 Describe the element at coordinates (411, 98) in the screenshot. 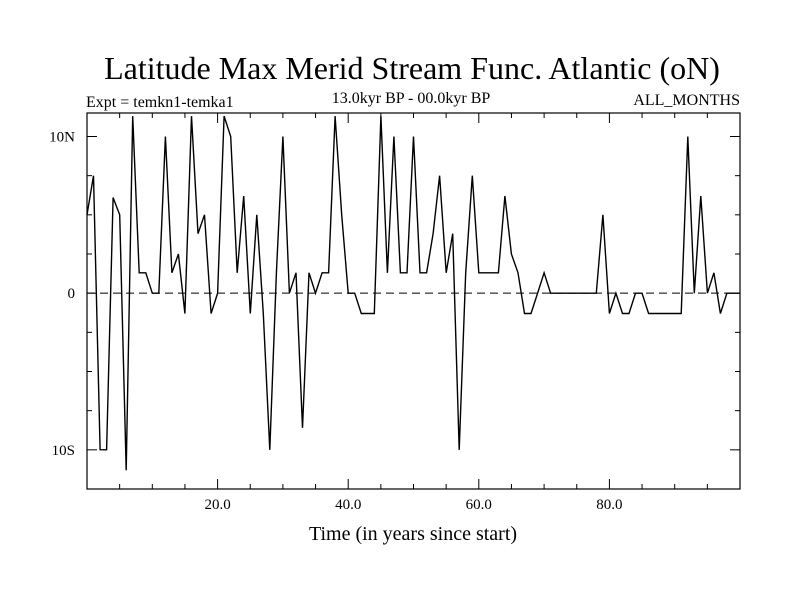

I see `period-label: 13.0kyr BP - 00.0kyr BP` at that location.